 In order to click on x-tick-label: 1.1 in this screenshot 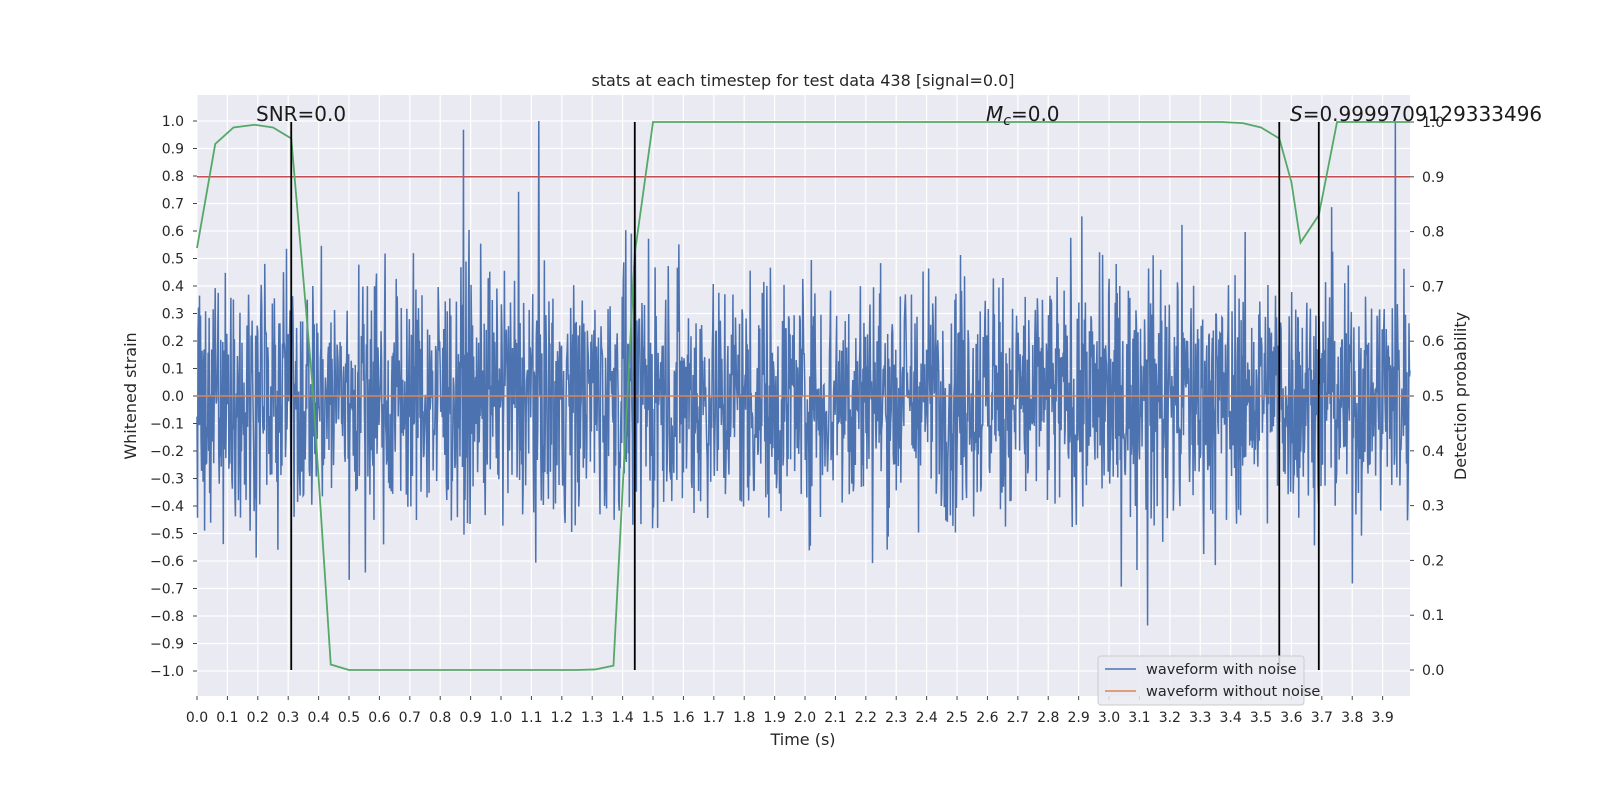, I will do `click(531, 718)`.